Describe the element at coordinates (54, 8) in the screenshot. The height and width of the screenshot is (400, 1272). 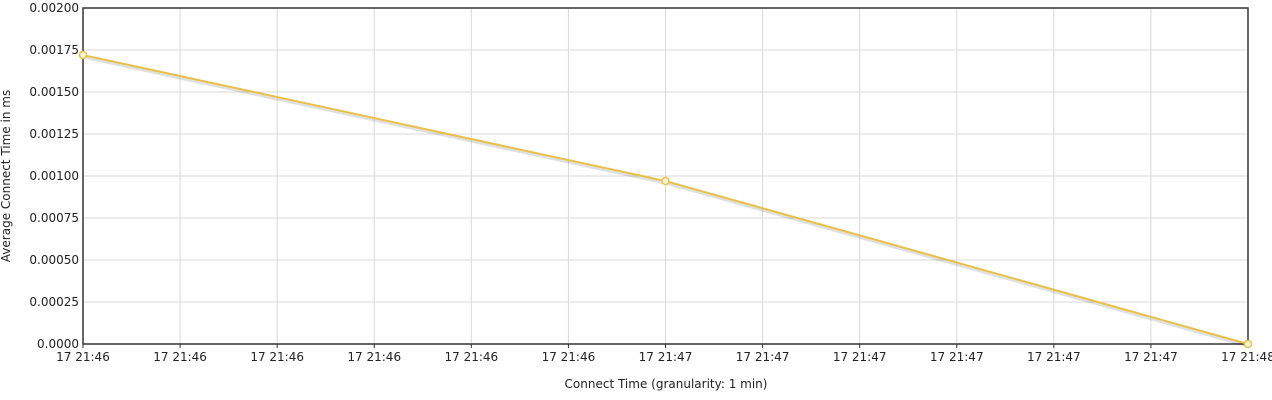
I see `y-tick-label: 0.00200` at that location.